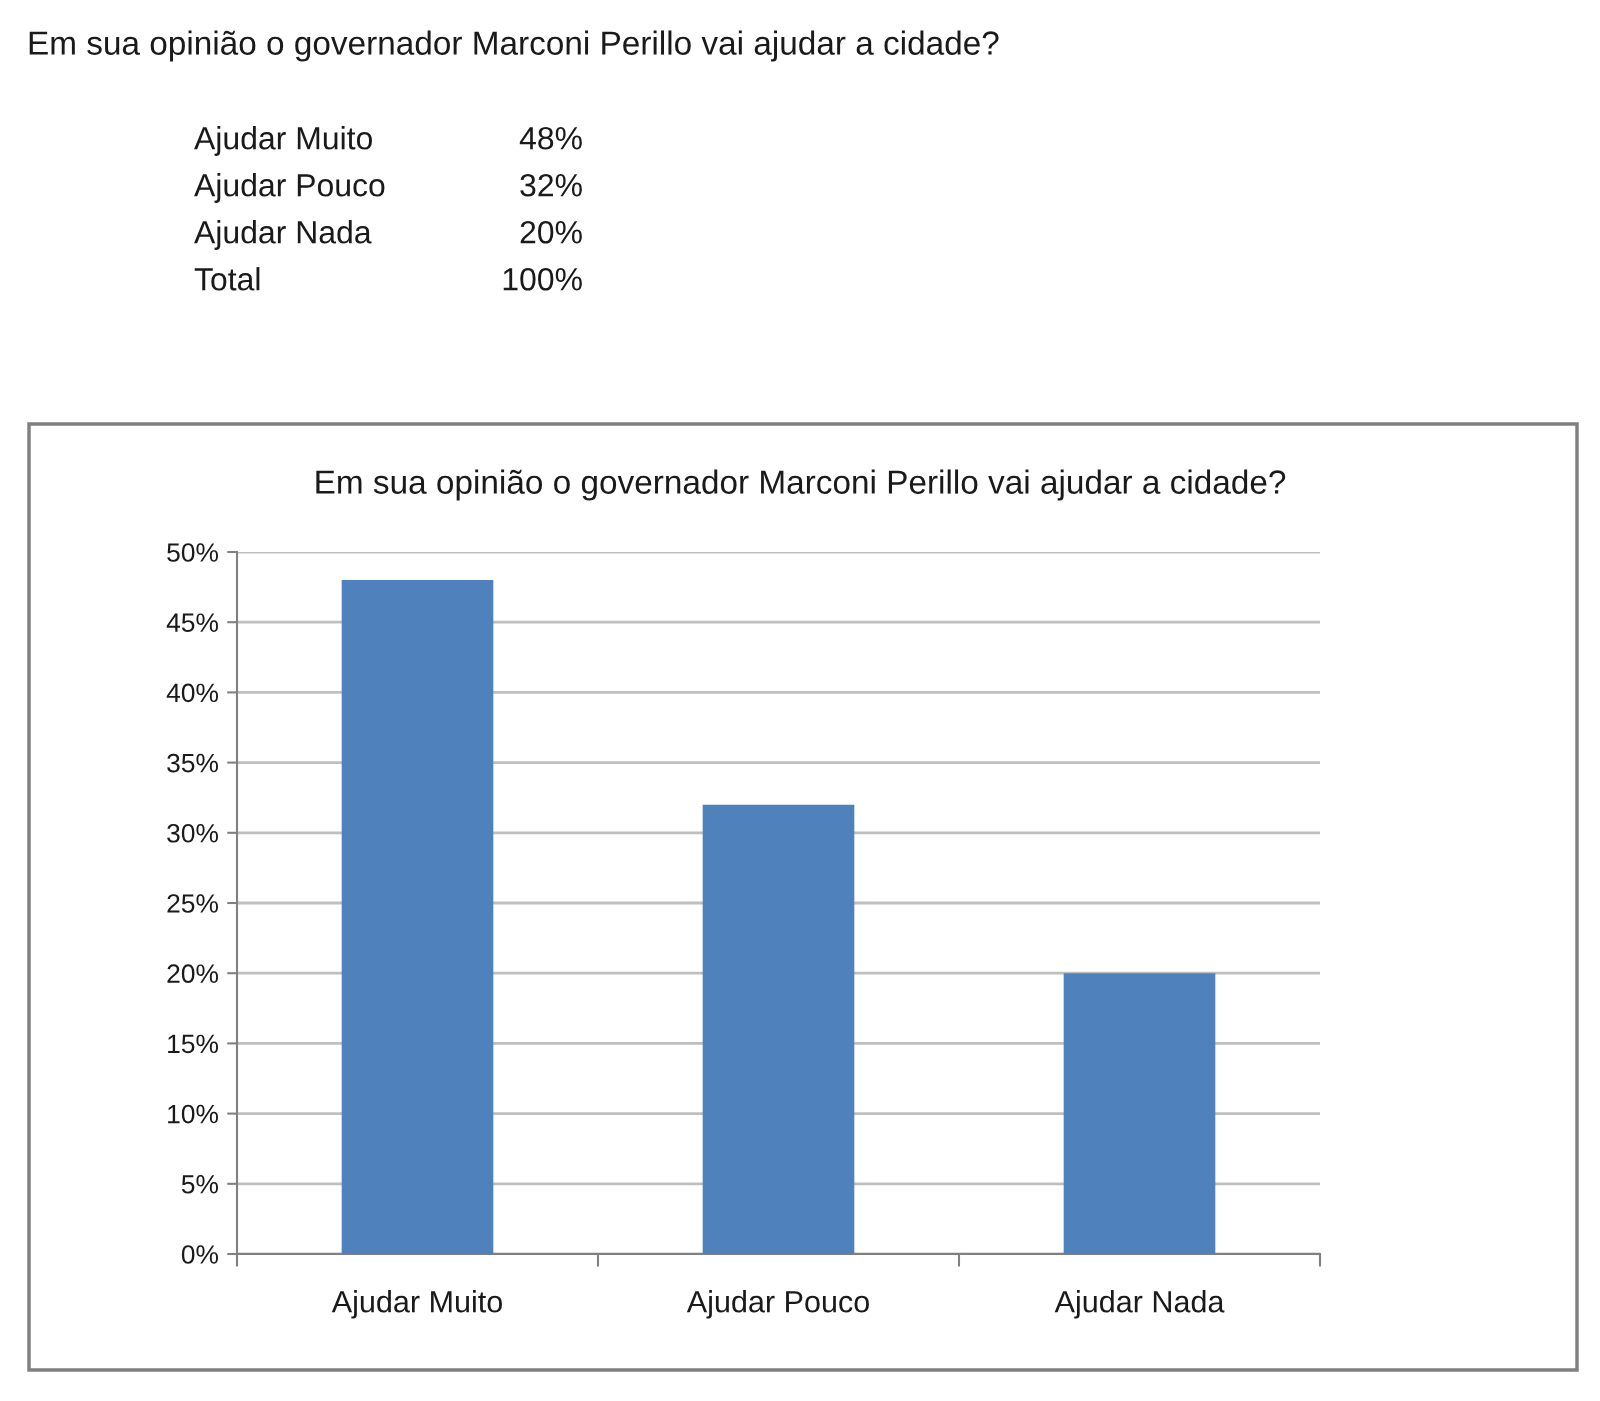 The height and width of the screenshot is (1401, 1600). Describe the element at coordinates (1139, 1304) in the screenshot. I see `x-tick-label: Ajudar Nada` at that location.